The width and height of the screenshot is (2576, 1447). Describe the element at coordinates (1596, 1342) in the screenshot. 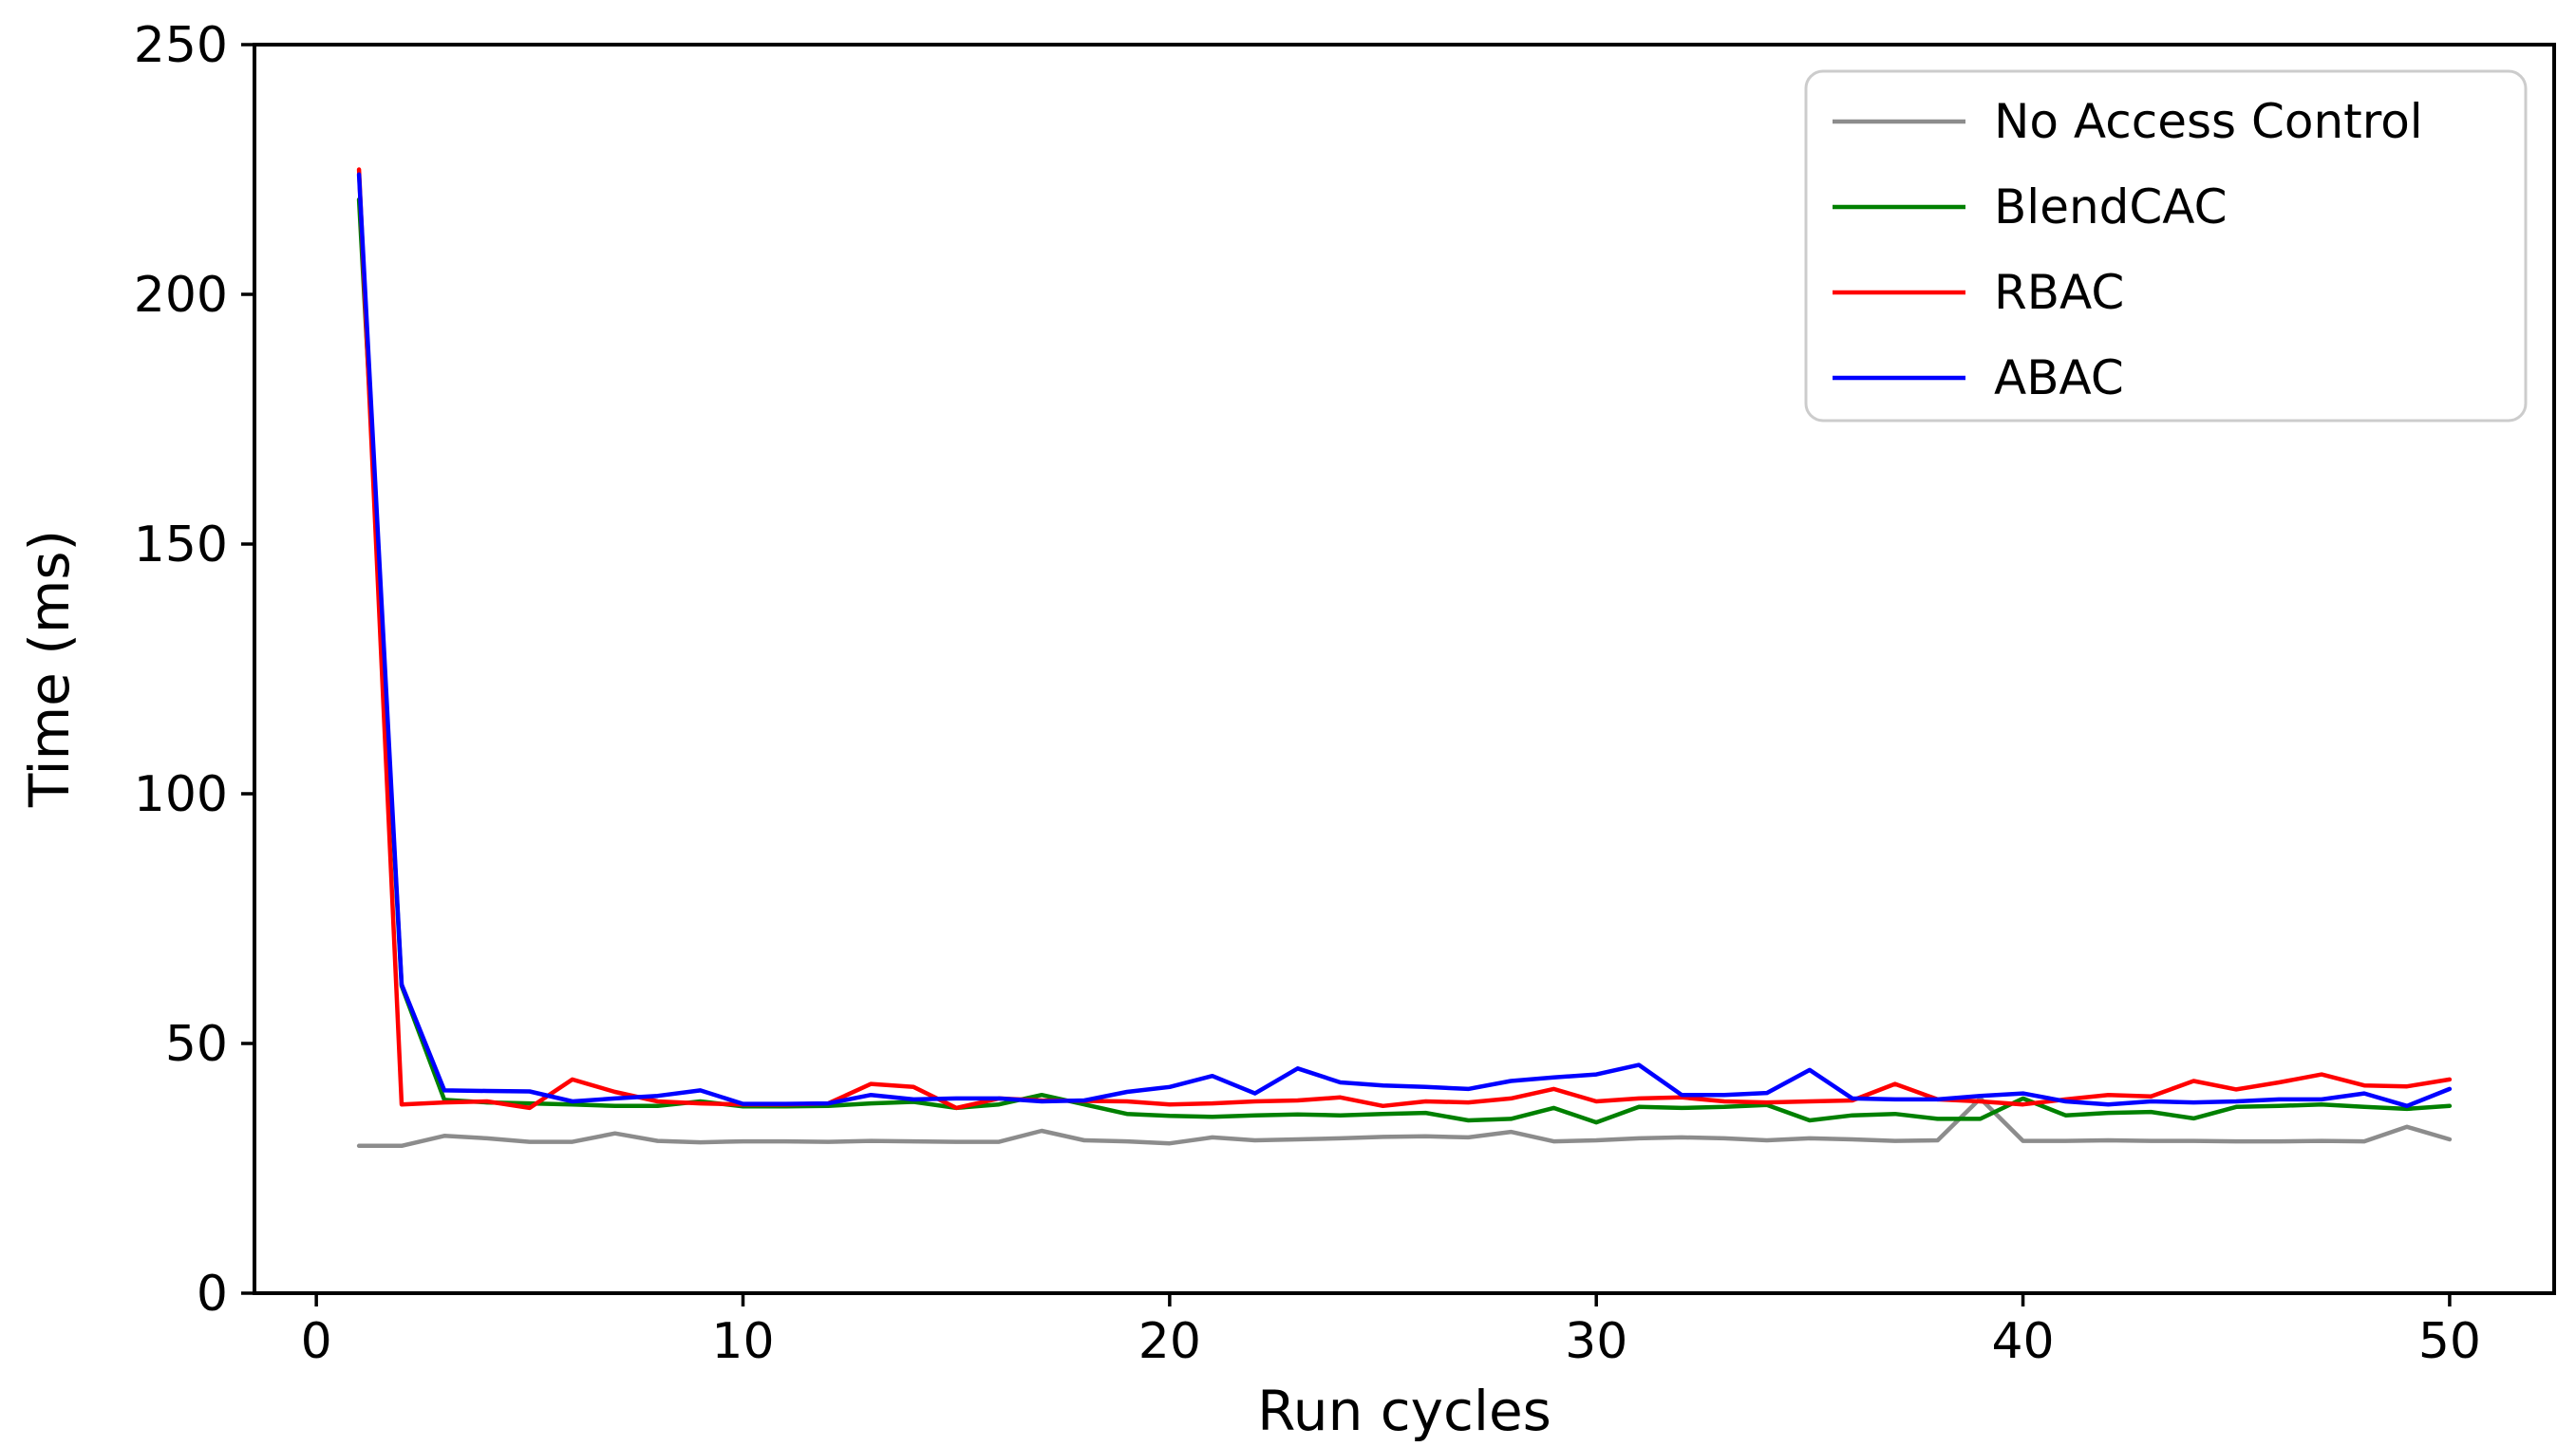

I see `x-tick-label: 30` at that location.